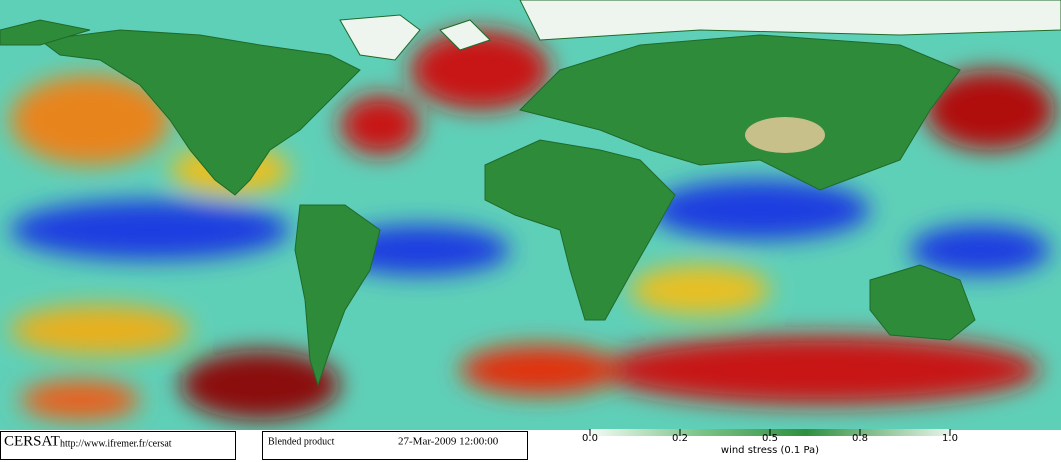 The image size is (1061, 462). I want to click on product-box, so click(395, 445).